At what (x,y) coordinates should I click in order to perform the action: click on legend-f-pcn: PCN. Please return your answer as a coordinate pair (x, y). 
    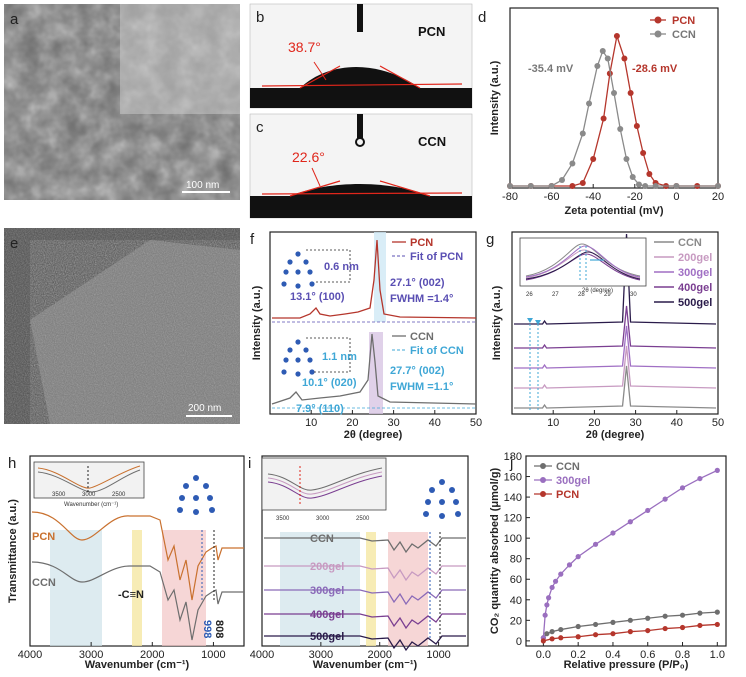
    Looking at the image, I should click on (421, 243).